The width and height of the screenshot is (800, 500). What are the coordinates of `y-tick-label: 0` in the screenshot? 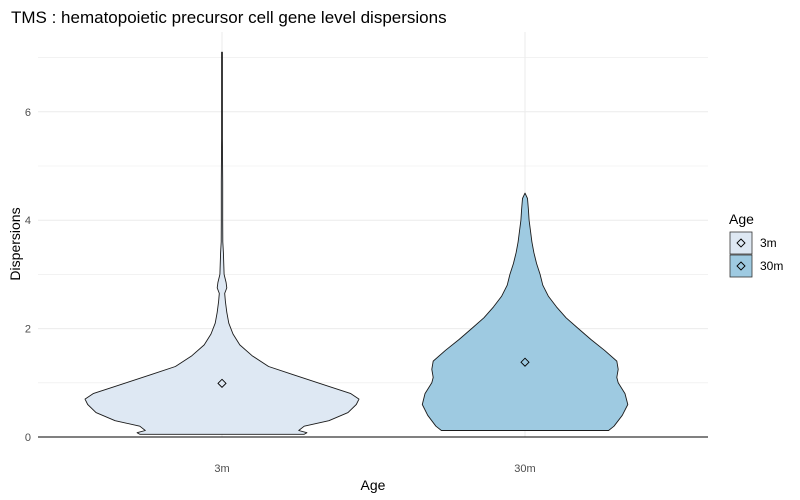 It's located at (28, 438).